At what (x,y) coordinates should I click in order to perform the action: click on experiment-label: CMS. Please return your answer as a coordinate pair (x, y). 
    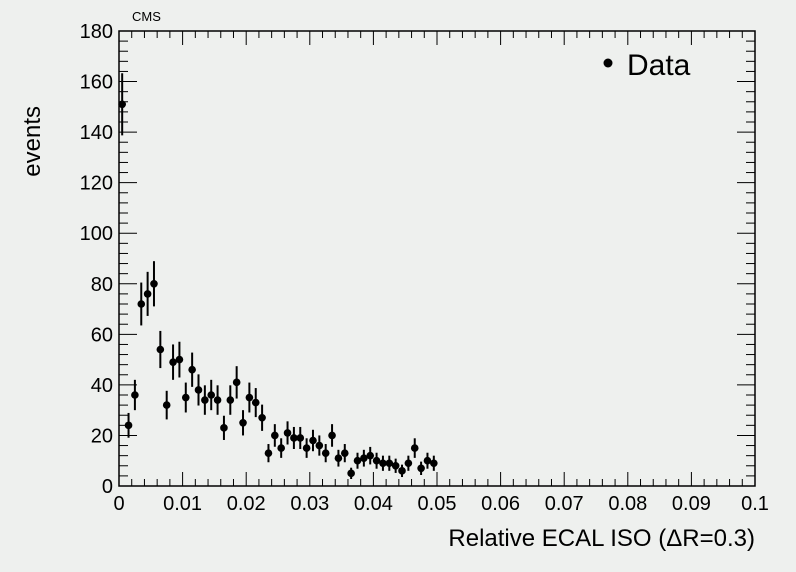
    Looking at the image, I should click on (146, 16).